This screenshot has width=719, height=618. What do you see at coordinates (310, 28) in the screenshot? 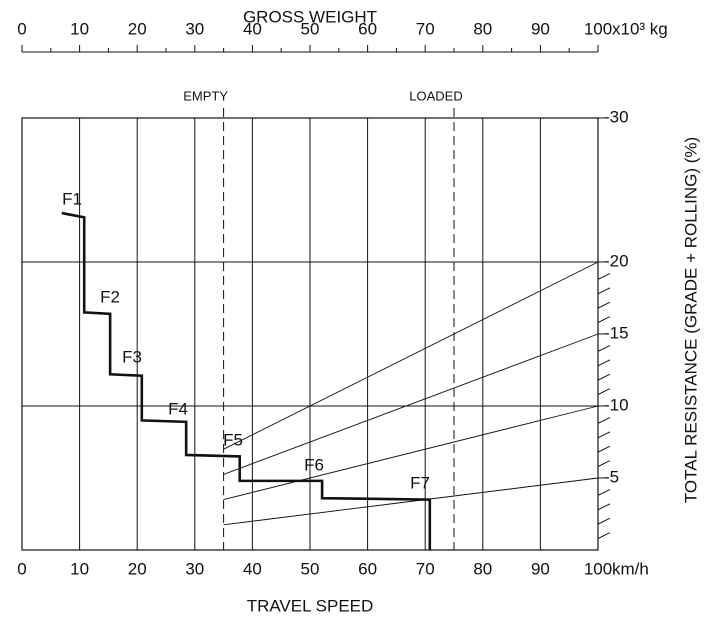
I see `top-tick-label: 50` at bounding box center [310, 28].